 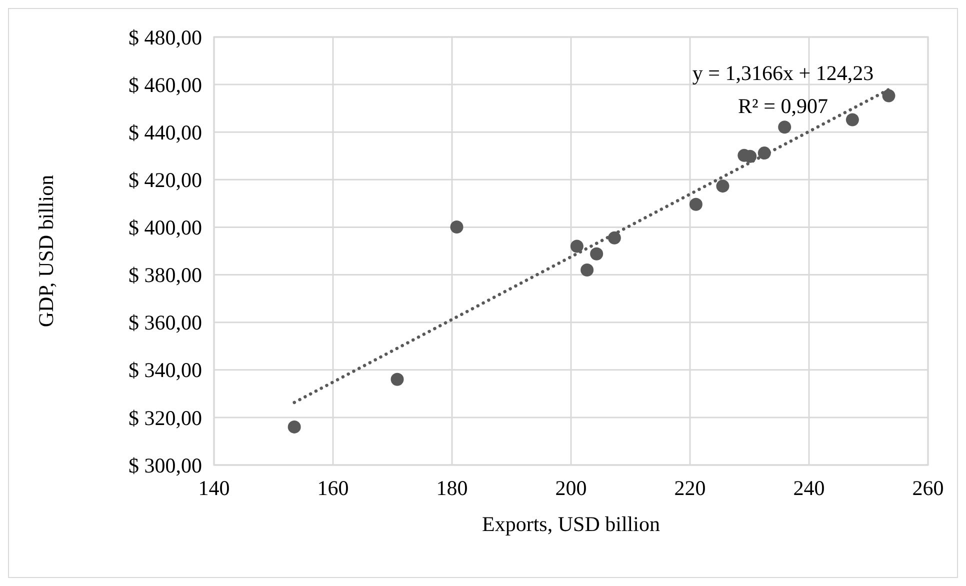 What do you see at coordinates (690, 488) in the screenshot?
I see `x-tick-label: 220` at bounding box center [690, 488].